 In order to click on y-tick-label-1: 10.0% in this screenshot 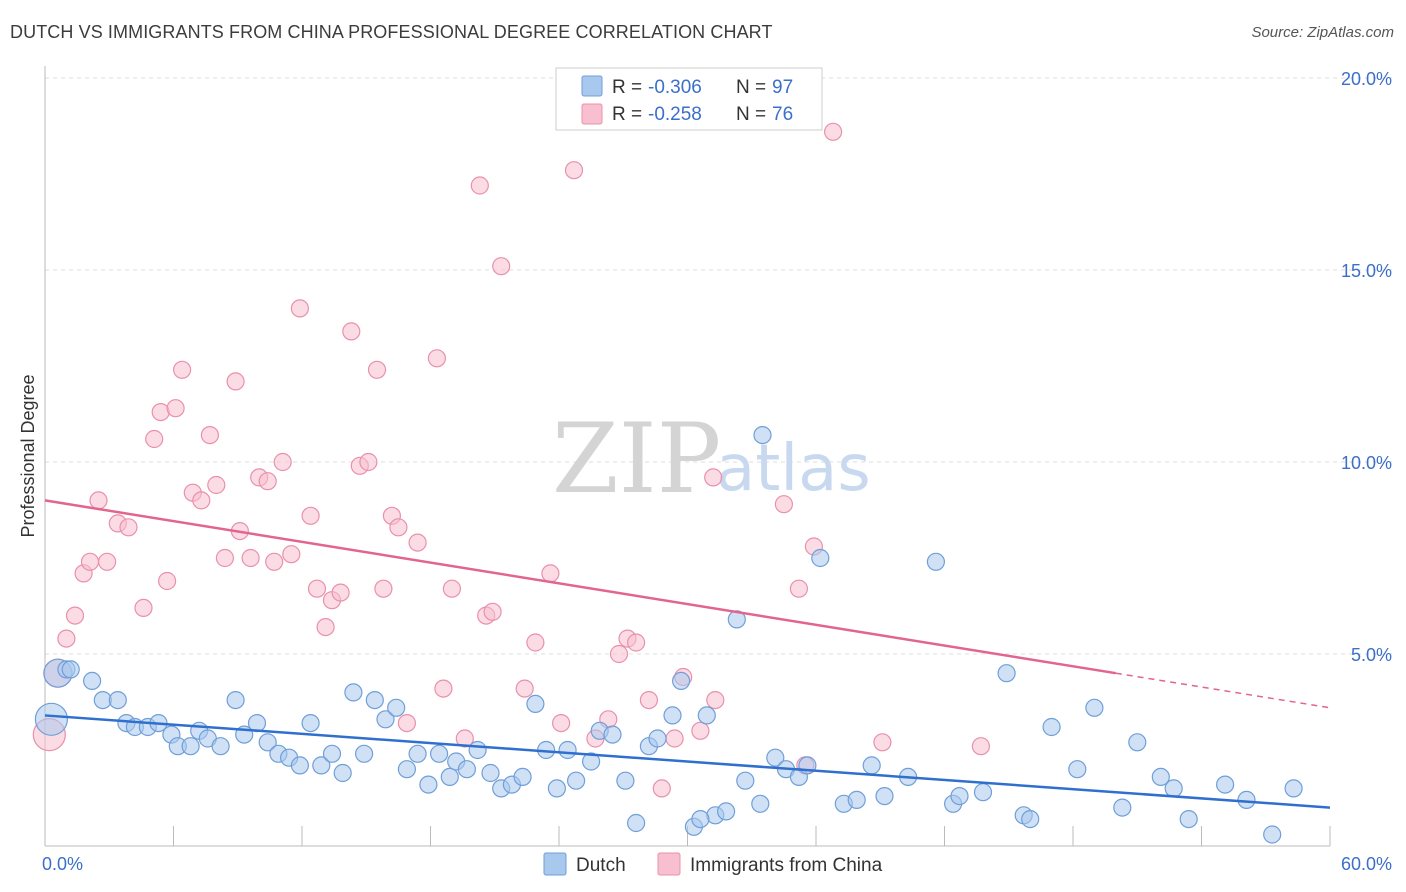, I will do `click(1366, 463)`.